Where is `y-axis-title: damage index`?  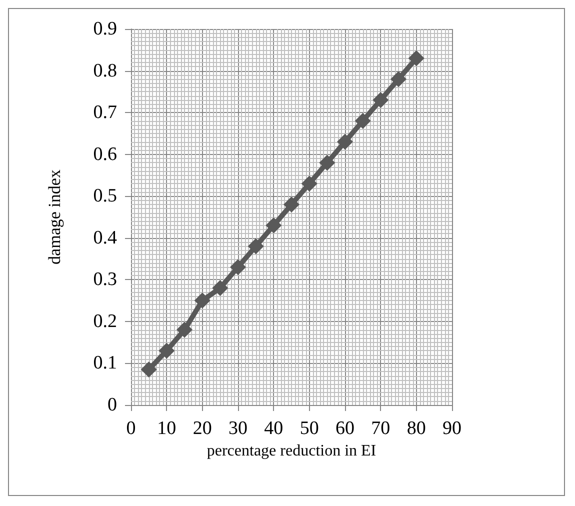 y-axis-title: damage index is located at coordinates (54, 216).